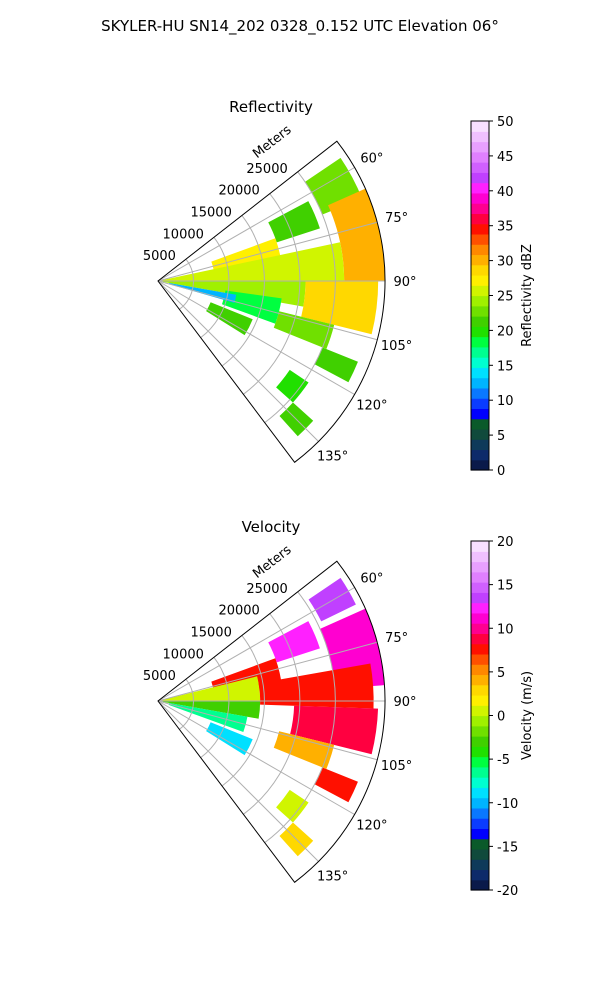  What do you see at coordinates (404, 702) in the screenshot?
I see `azimuth-tick-label: 90°` at bounding box center [404, 702].